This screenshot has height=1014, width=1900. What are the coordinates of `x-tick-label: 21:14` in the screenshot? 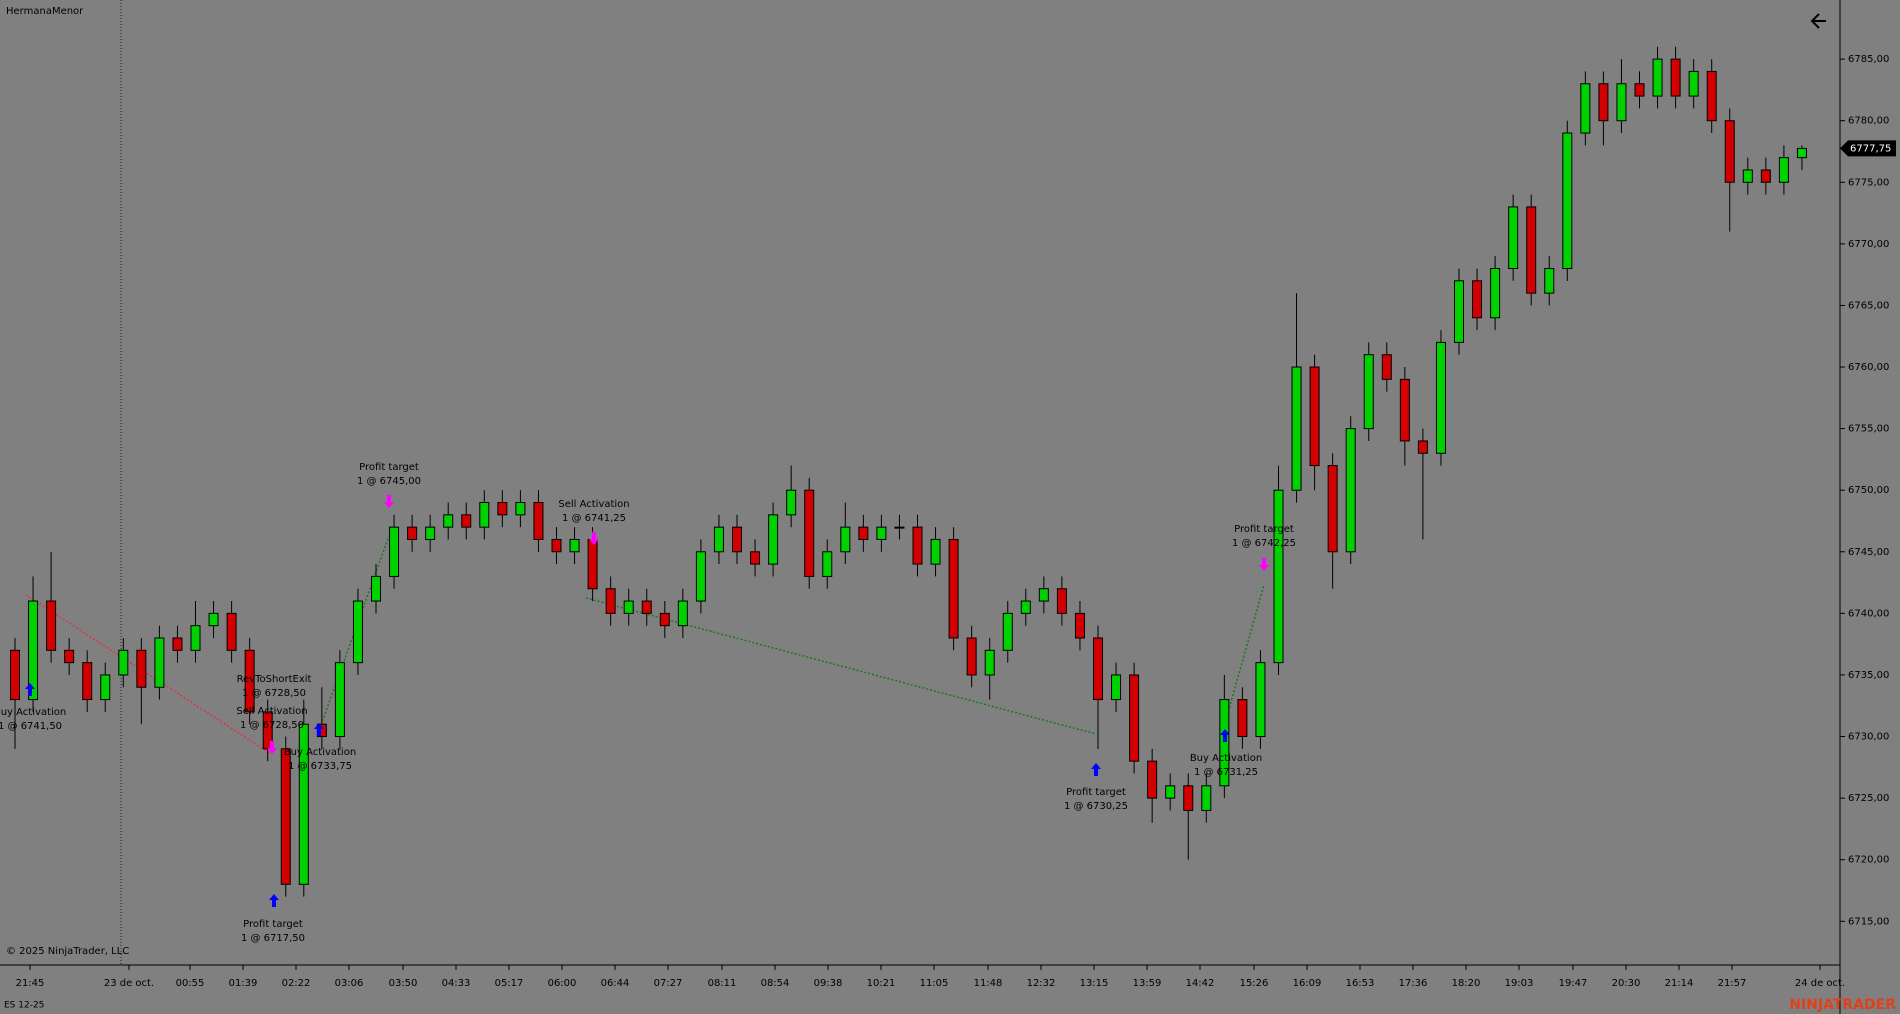 It's located at (1679, 983).